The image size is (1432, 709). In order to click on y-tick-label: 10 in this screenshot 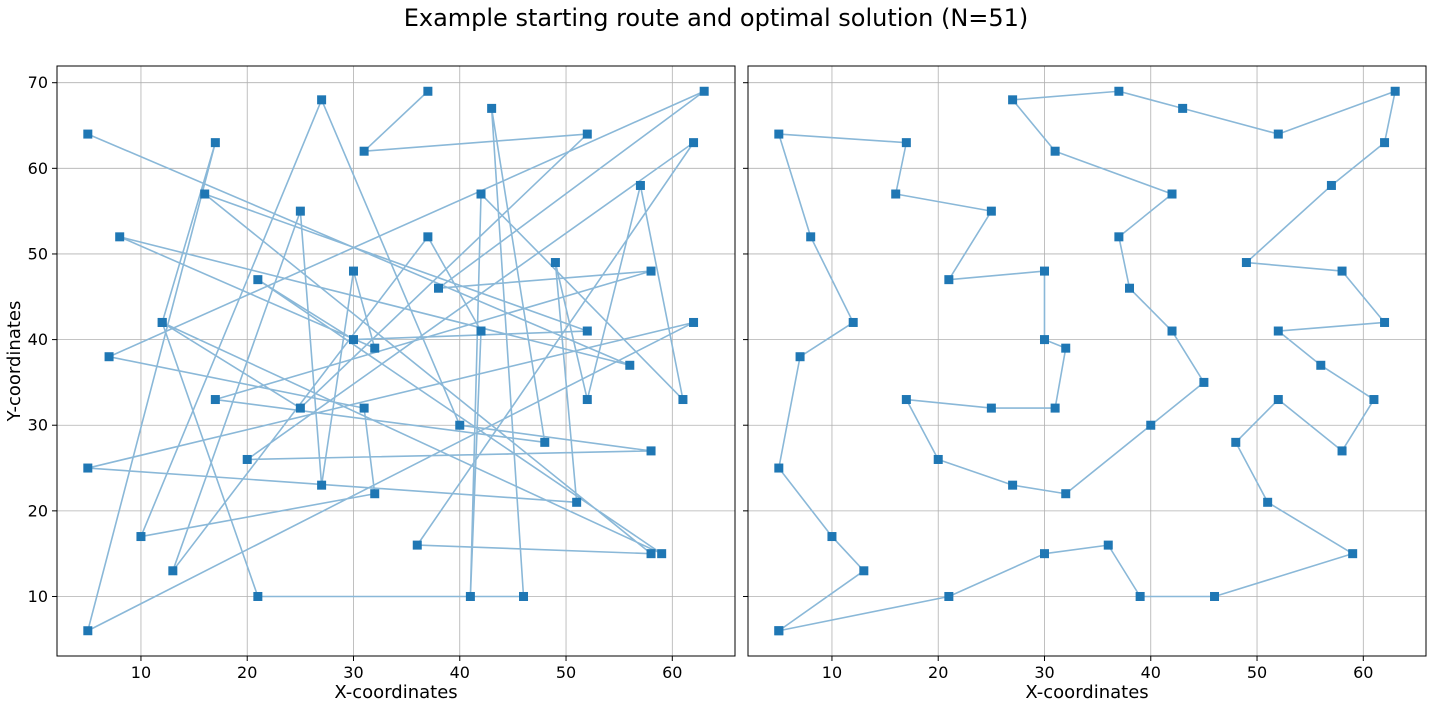, I will do `click(38, 596)`.